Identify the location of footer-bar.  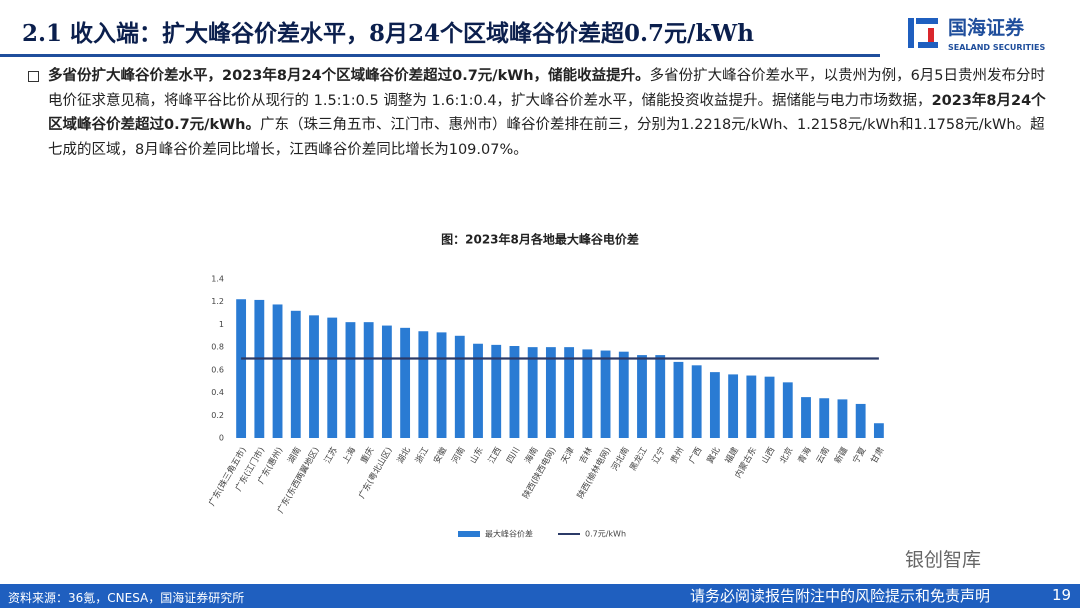
(540, 596).